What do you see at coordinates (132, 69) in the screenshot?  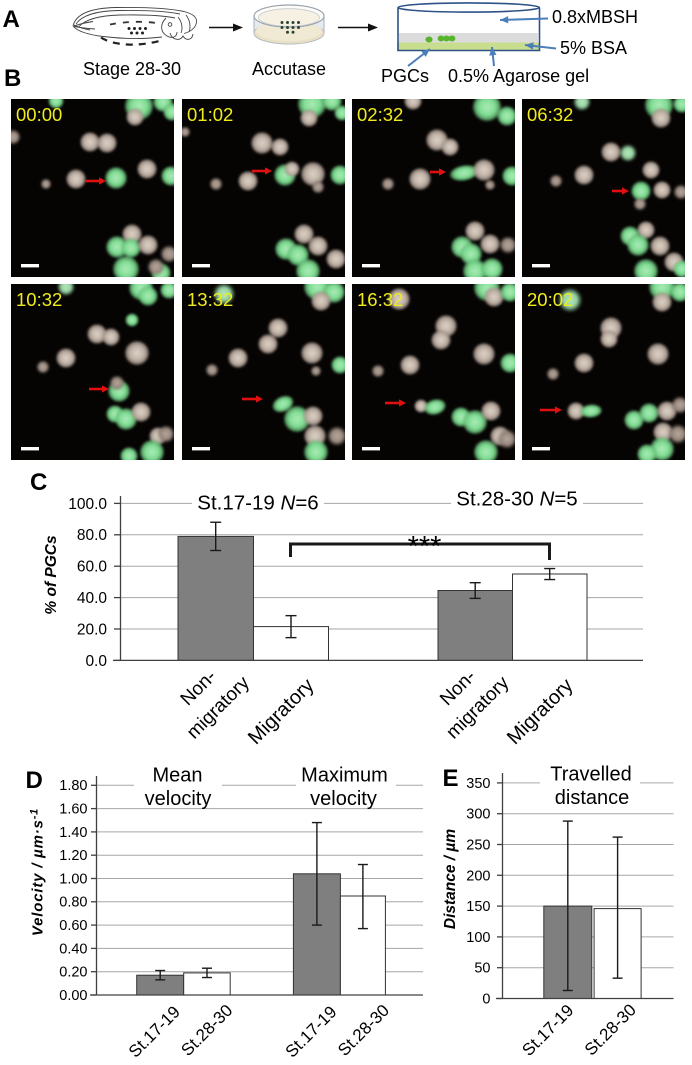 I see `svg-text: Stage 28-30` at bounding box center [132, 69].